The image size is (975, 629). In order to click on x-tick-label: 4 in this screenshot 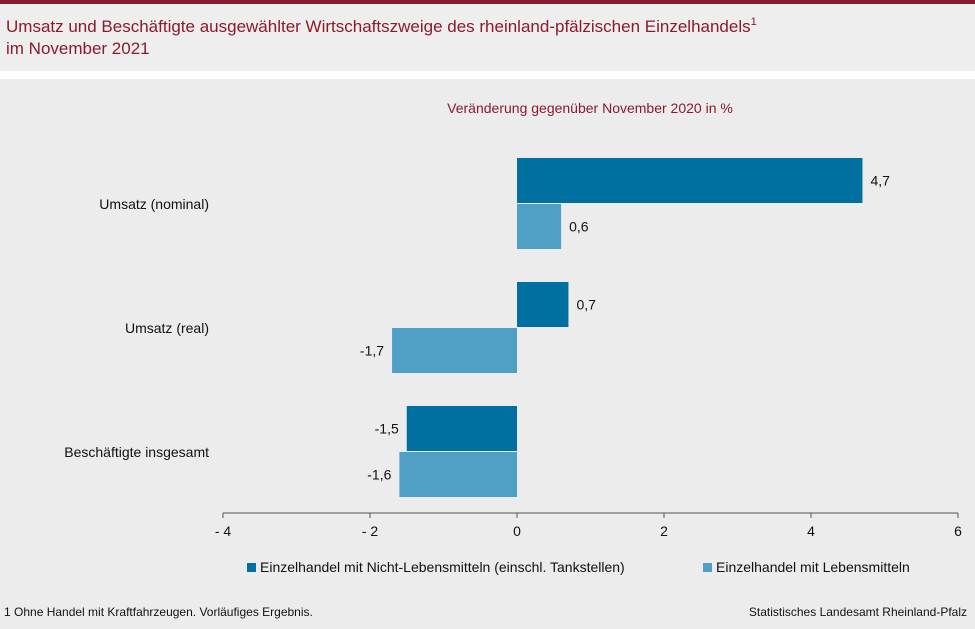, I will do `click(811, 531)`.